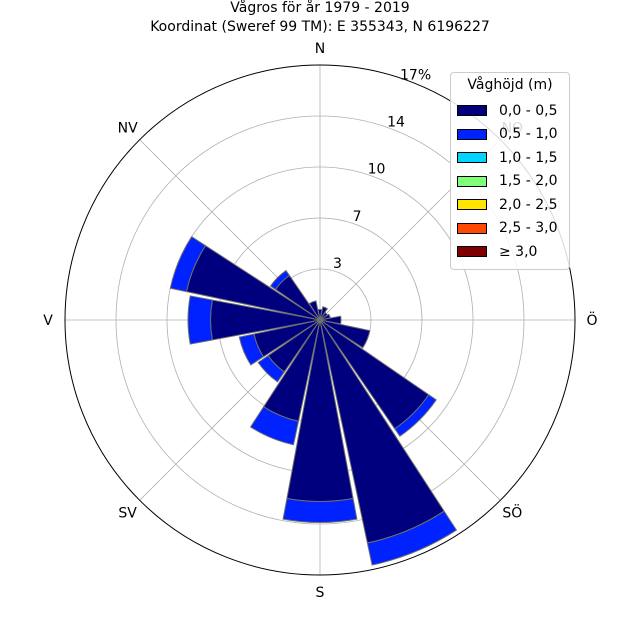 The height and width of the screenshot is (640, 640). I want to click on legend-label: 1,5 - 2,0, so click(528, 181).